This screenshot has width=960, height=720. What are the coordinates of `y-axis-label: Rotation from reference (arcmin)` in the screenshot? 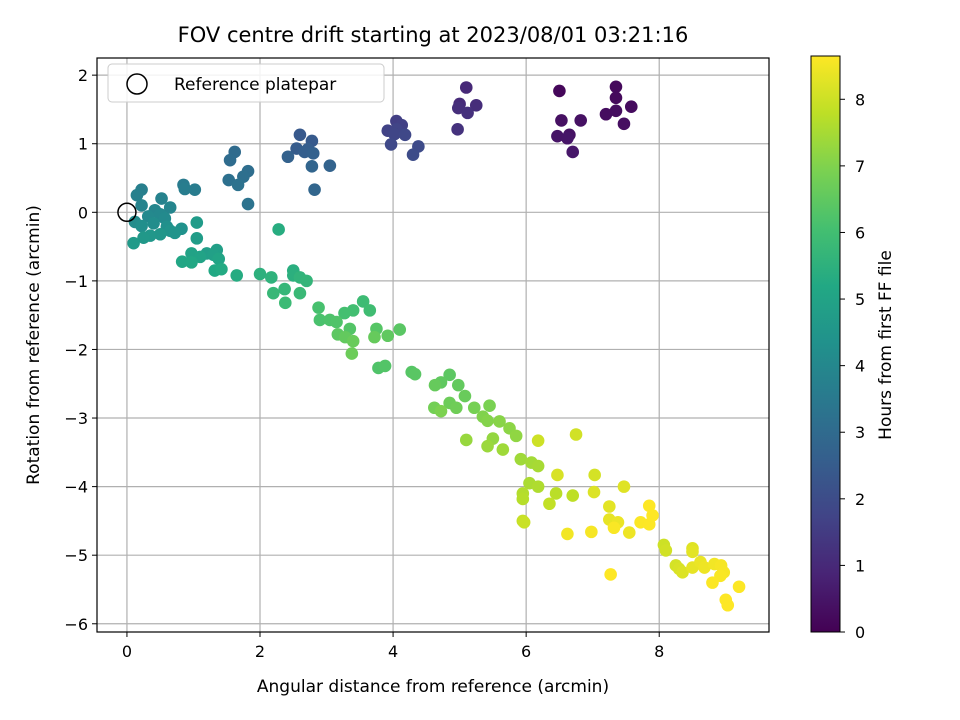 It's located at (34, 345).